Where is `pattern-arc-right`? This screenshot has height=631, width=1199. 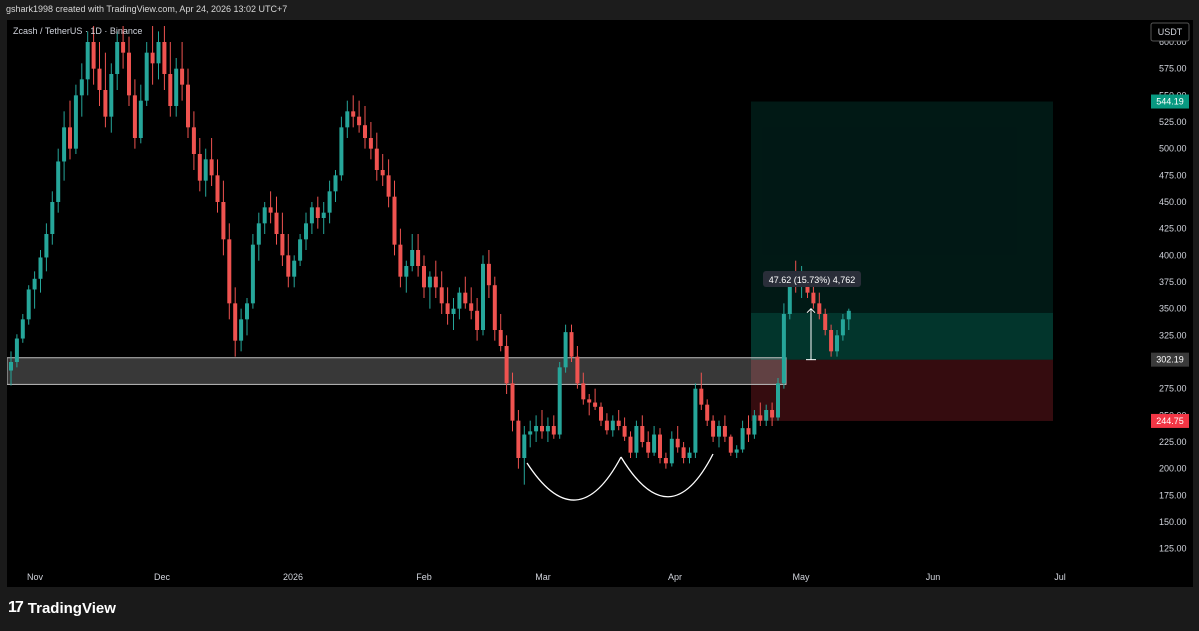 pattern-arc-right is located at coordinates (667, 475).